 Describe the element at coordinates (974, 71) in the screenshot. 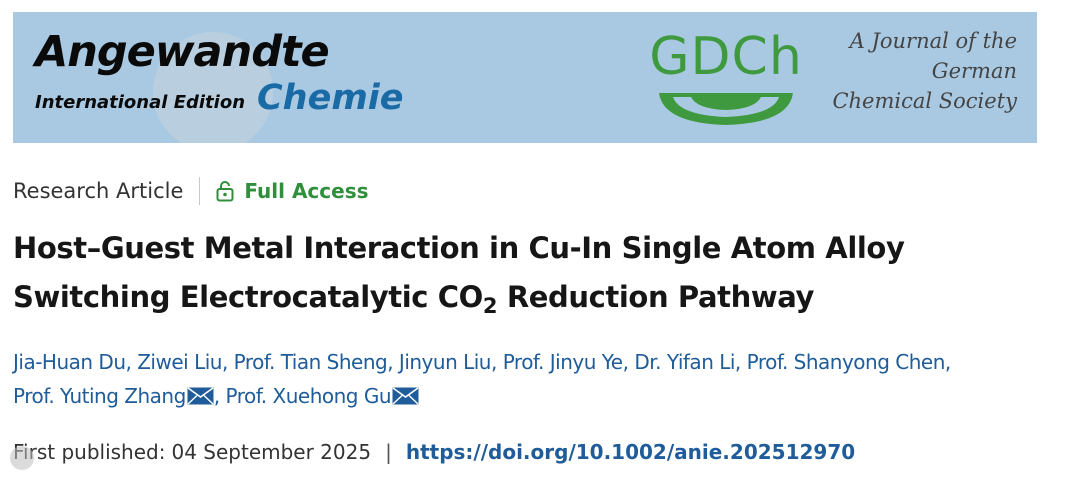

I see `tagline-line-2: German` at that location.